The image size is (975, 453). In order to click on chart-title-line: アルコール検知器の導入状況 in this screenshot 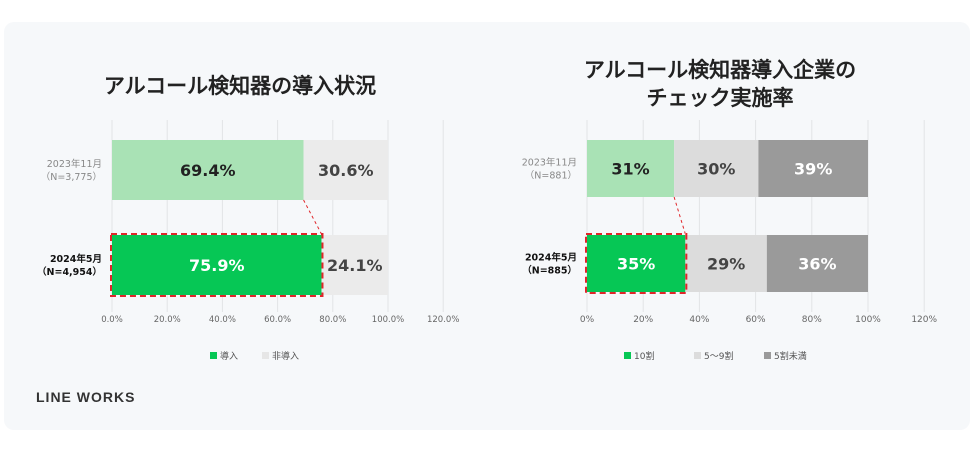, I will do `click(240, 86)`.